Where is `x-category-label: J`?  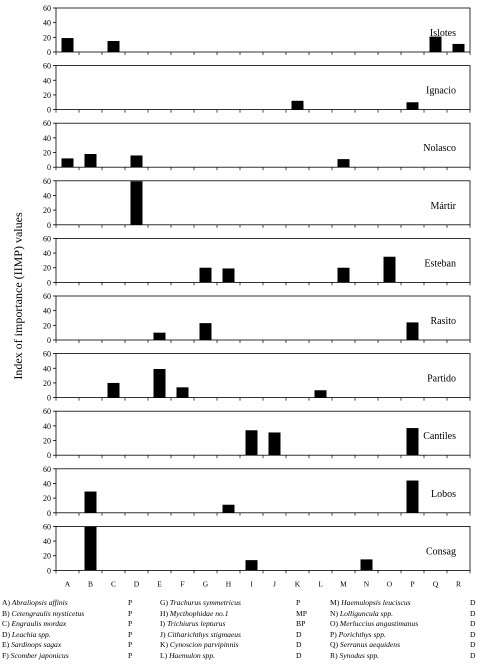 x-category-label: J is located at coordinates (274, 583).